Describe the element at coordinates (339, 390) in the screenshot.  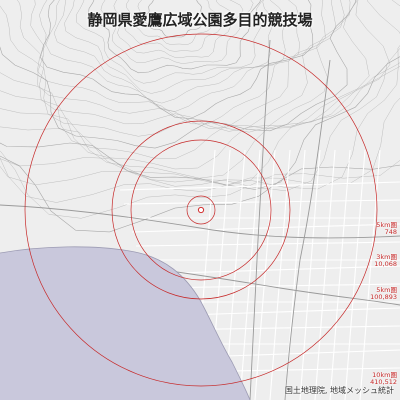
I see `map-attribution: 国土地理院, 地域メッシュ統計` at that location.